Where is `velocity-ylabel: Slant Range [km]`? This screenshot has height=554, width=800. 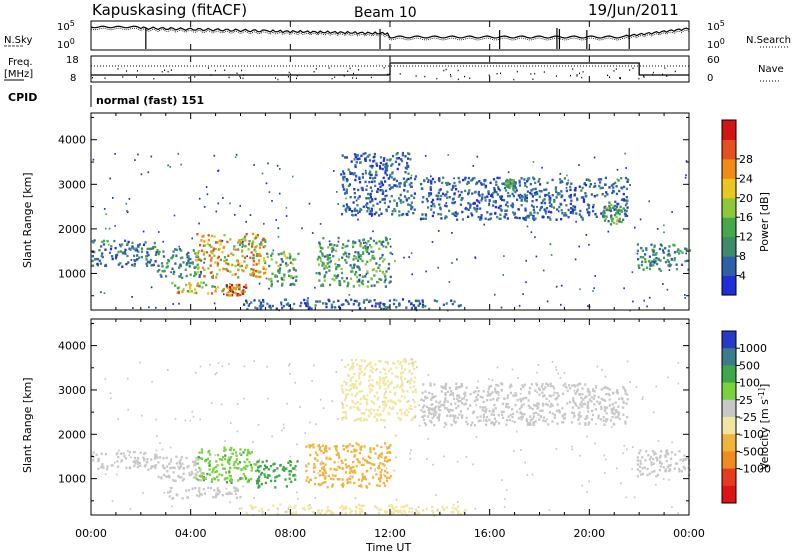
velocity-ylabel: Slant Range [km] is located at coordinates (27, 425).